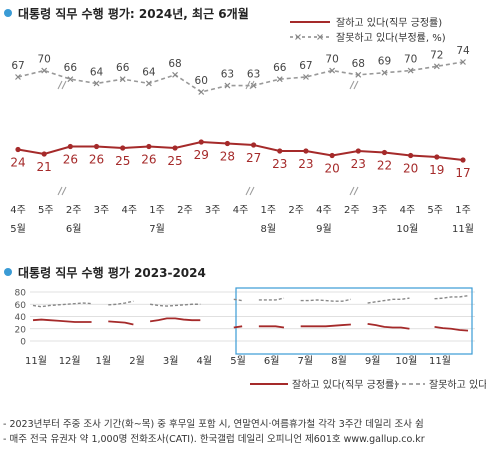  I want to click on month-label: 5월, so click(238, 361).